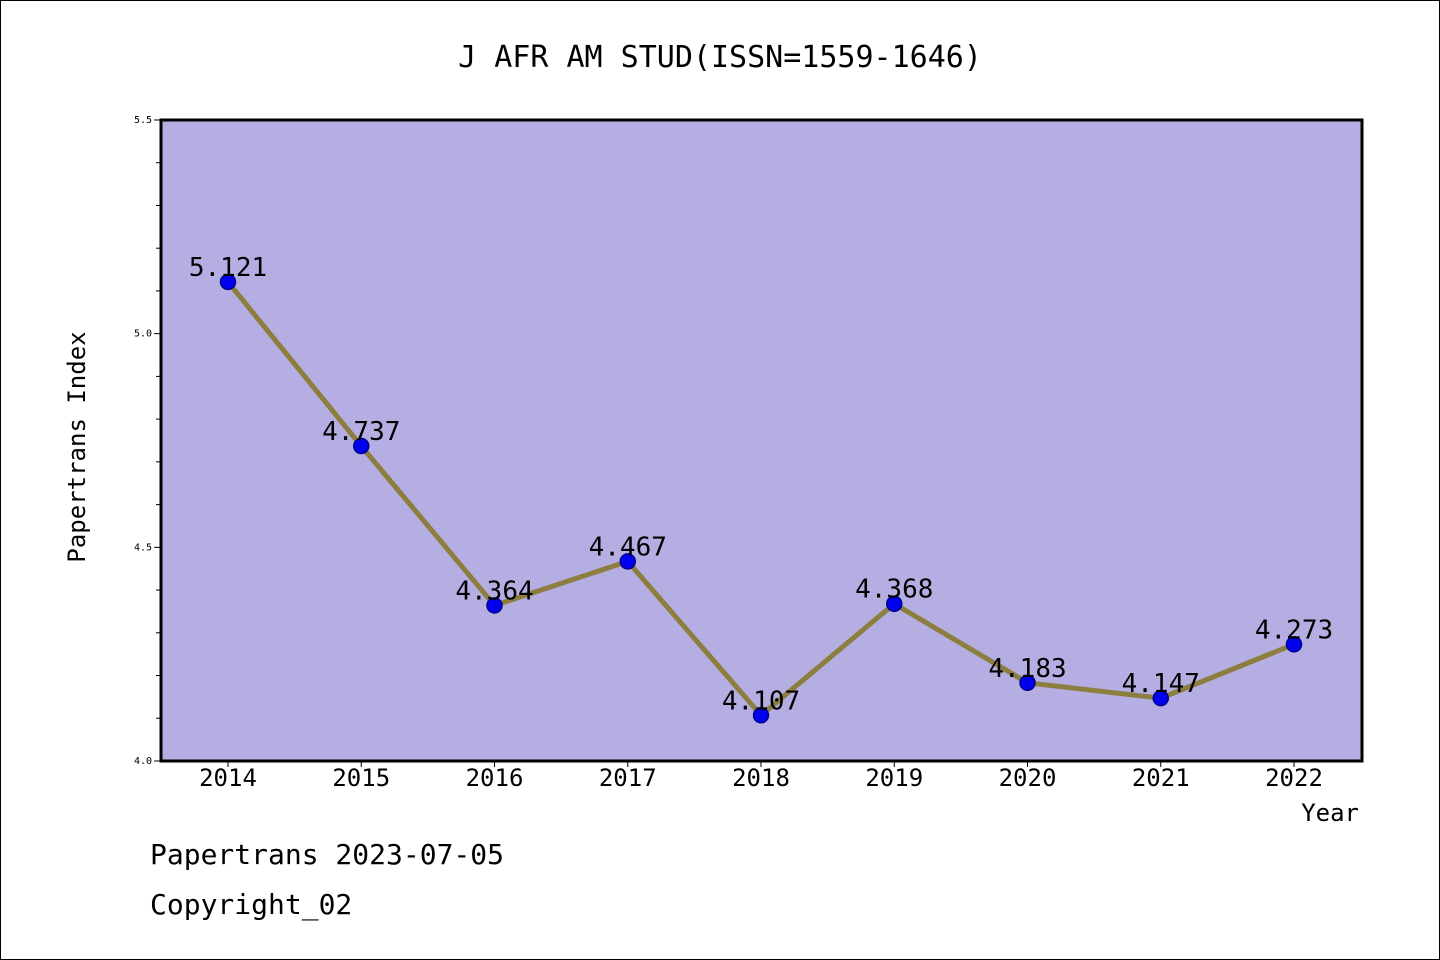 The height and width of the screenshot is (960, 1440). I want to click on data-label: 4.737, so click(361, 432).